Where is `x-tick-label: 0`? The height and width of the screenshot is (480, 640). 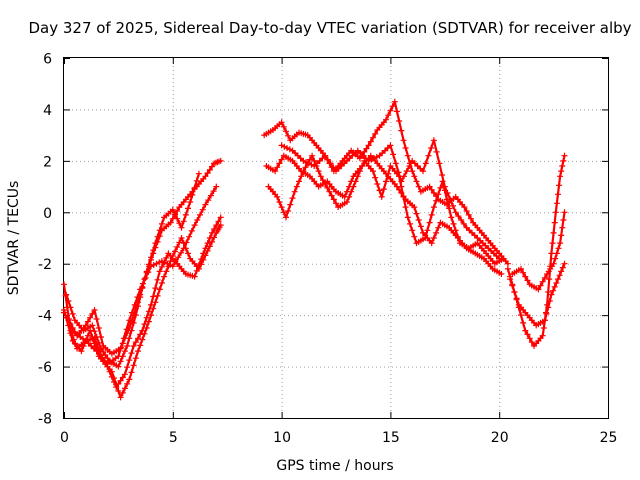
x-tick-label: 0 is located at coordinates (64, 438).